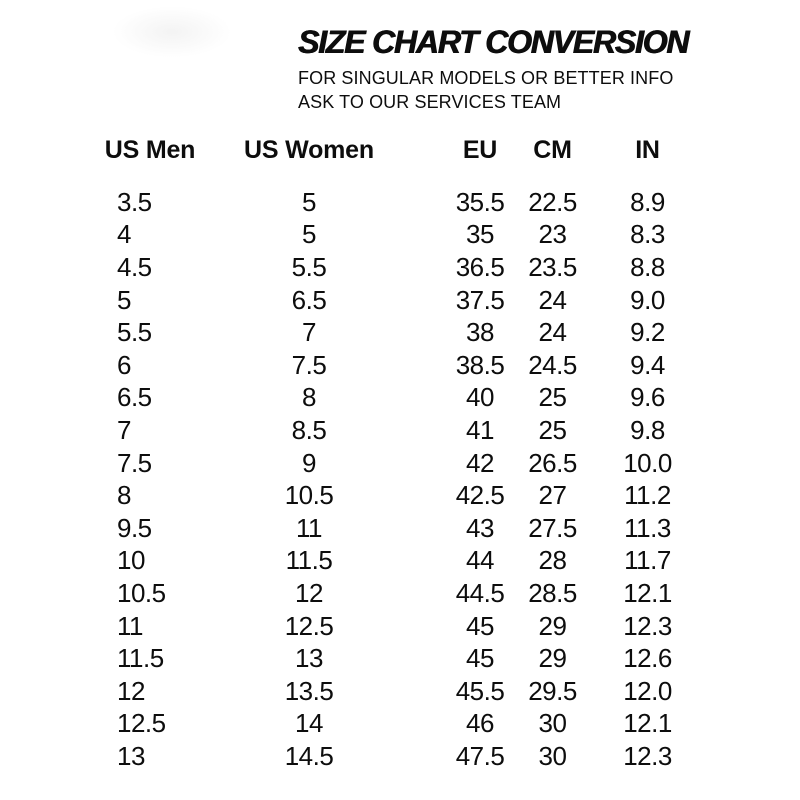 This screenshot has width=800, height=800. Describe the element at coordinates (134, 266) in the screenshot. I see `table-cell: 4.5` at that location.